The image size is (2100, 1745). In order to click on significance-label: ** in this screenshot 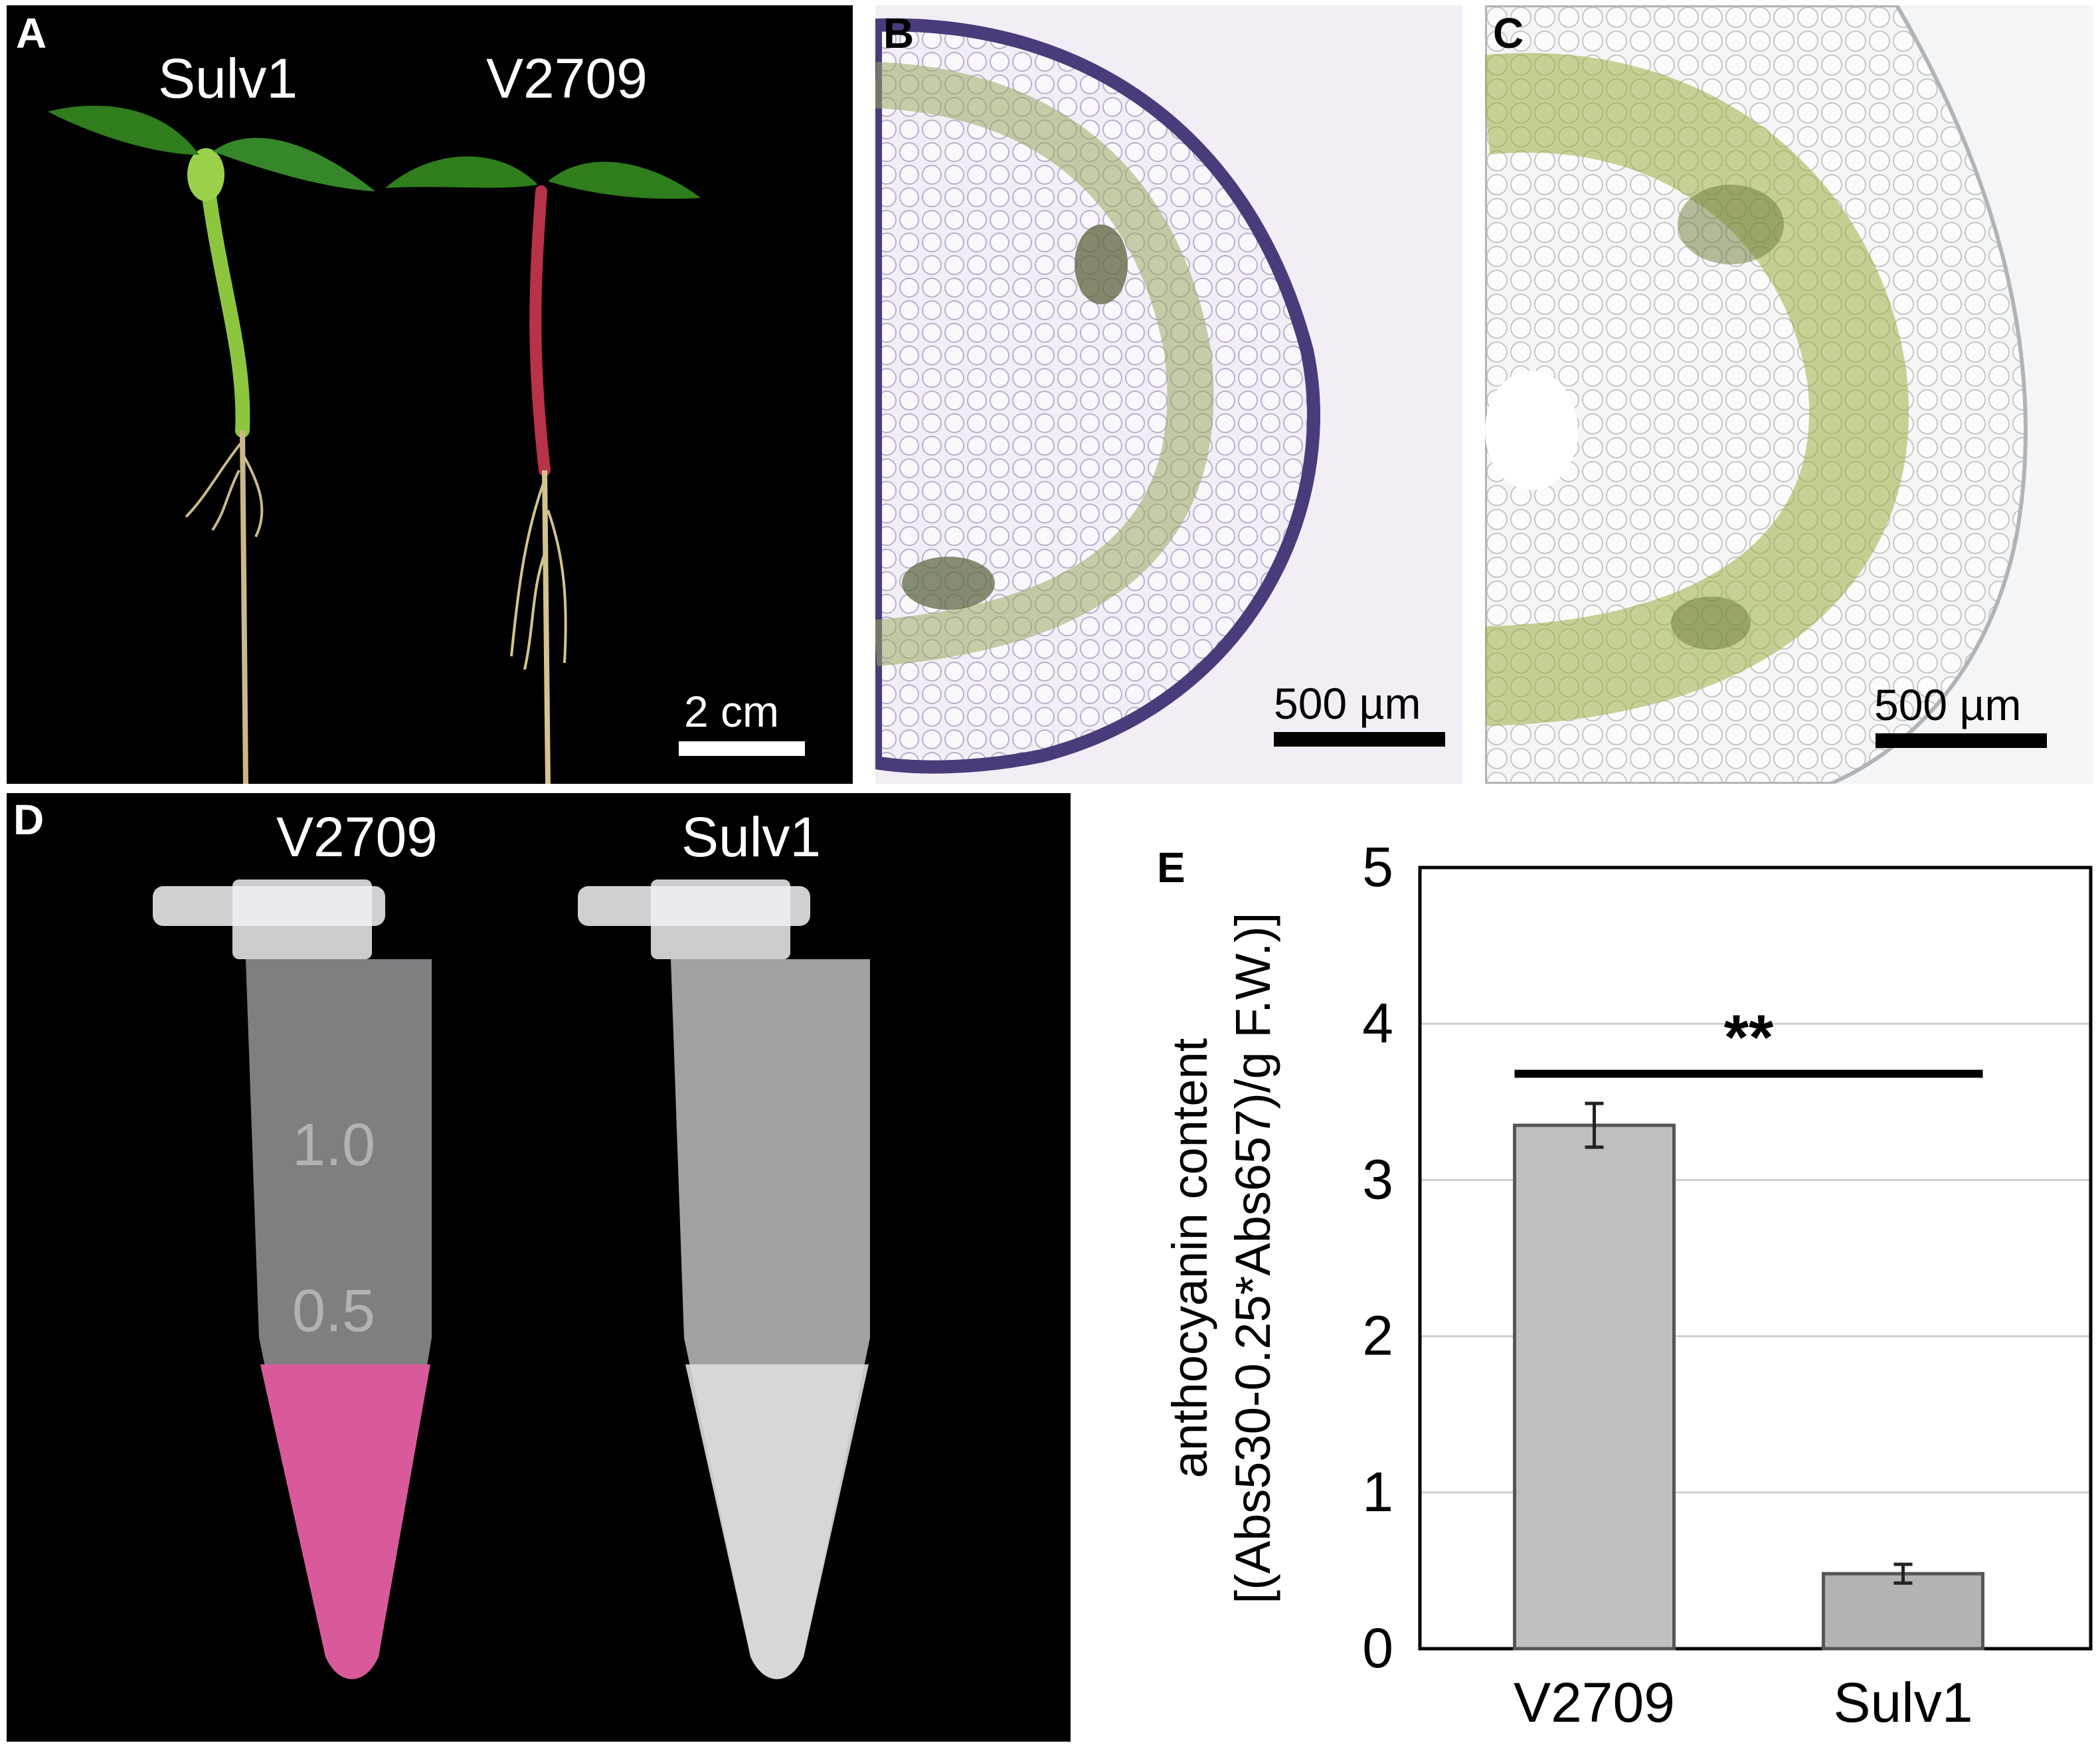, I will do `click(1749, 1037)`.